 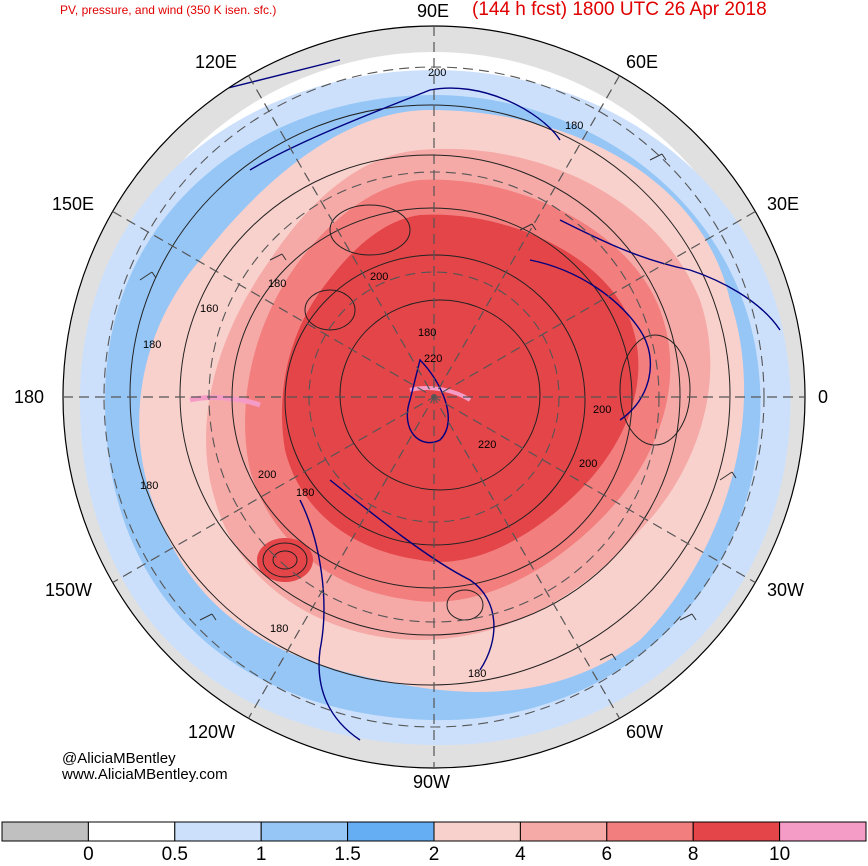 I want to click on lon-label-60w: 60W, so click(x=645, y=732).